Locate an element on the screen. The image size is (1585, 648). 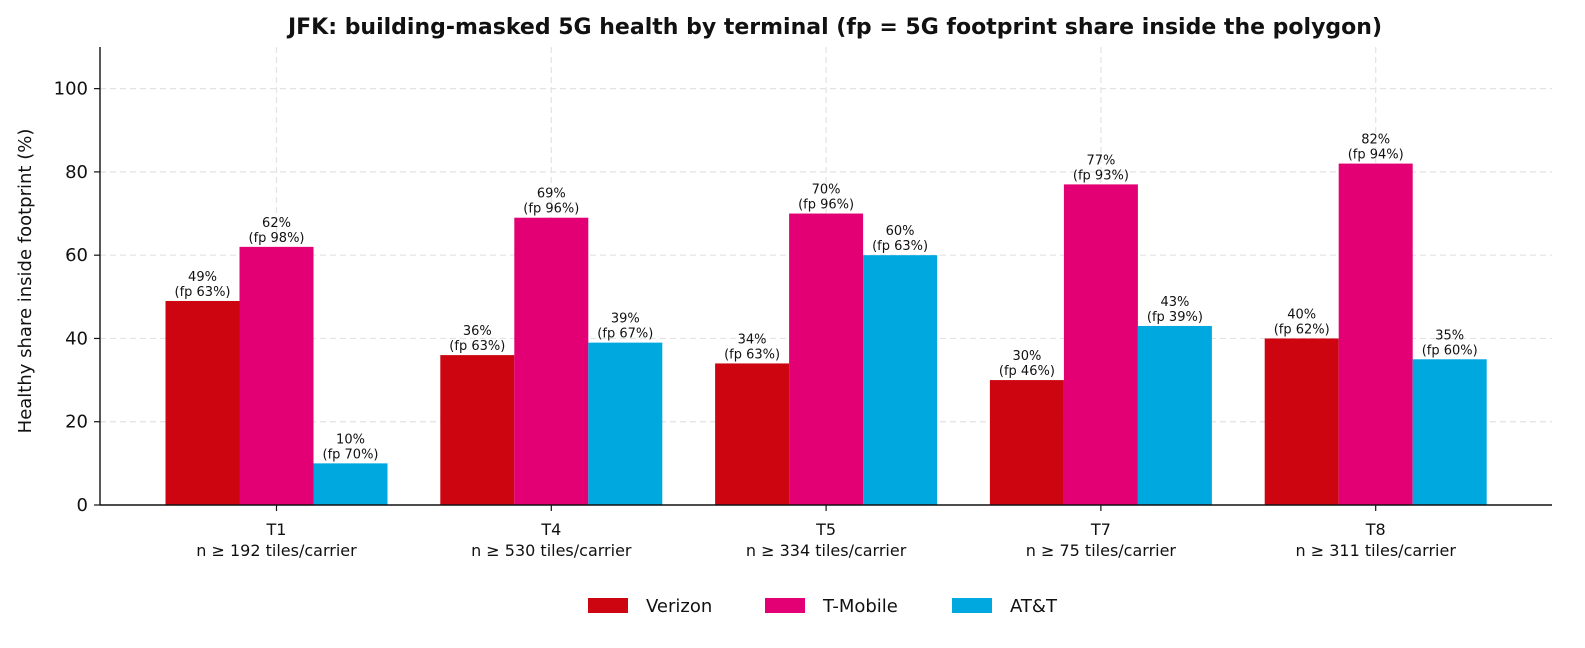
x-tick-label: T7 is located at coordinates (1100, 529).